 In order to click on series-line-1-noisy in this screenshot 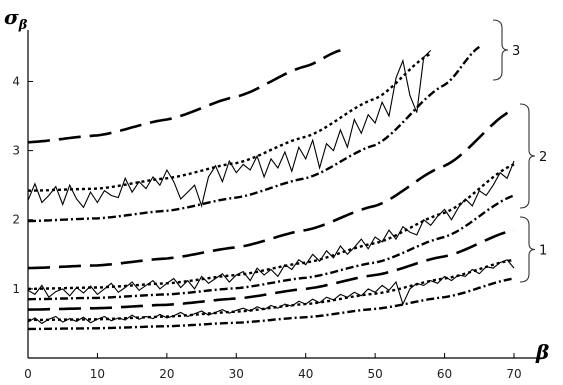, I will do `click(271, 292)`.